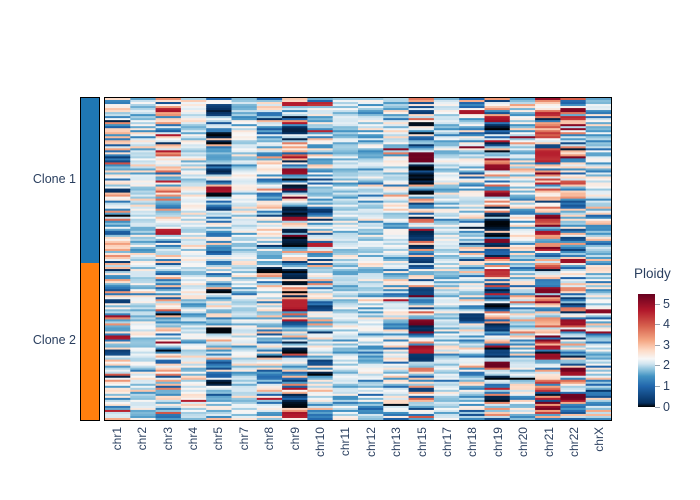  I want to click on colorbar-tick-label-0: 0, so click(666, 406).